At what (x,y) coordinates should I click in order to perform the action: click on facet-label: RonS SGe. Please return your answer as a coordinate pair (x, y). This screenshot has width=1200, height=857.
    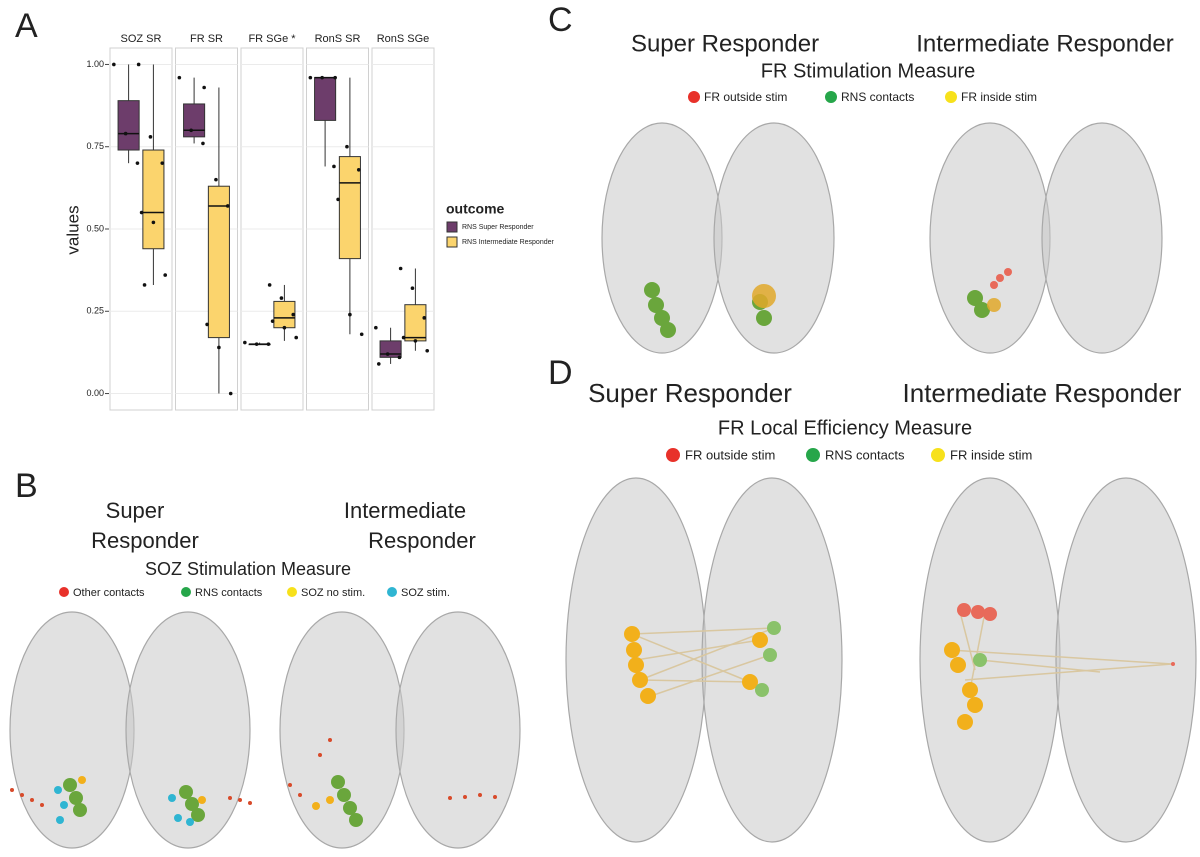
    Looking at the image, I should click on (403, 39).